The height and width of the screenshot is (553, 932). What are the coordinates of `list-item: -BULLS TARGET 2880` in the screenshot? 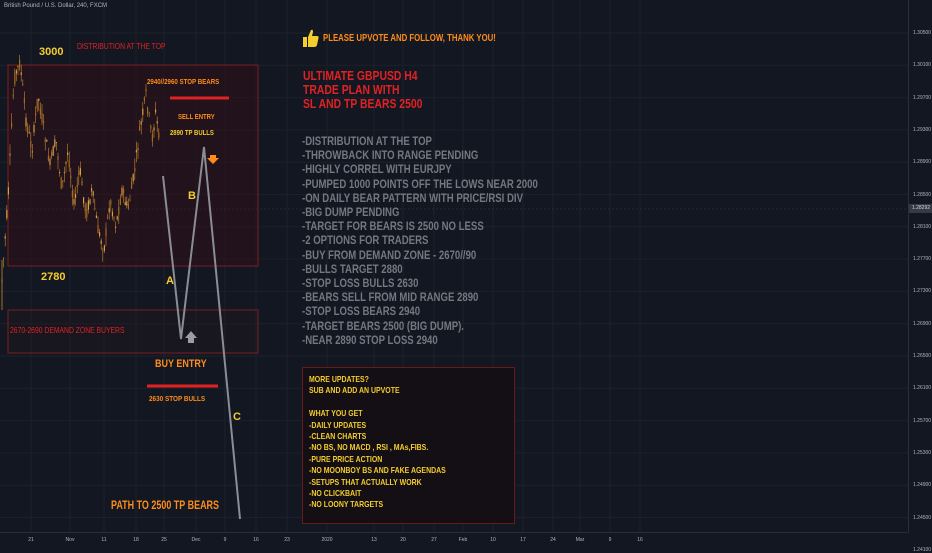 It's located at (352, 268).